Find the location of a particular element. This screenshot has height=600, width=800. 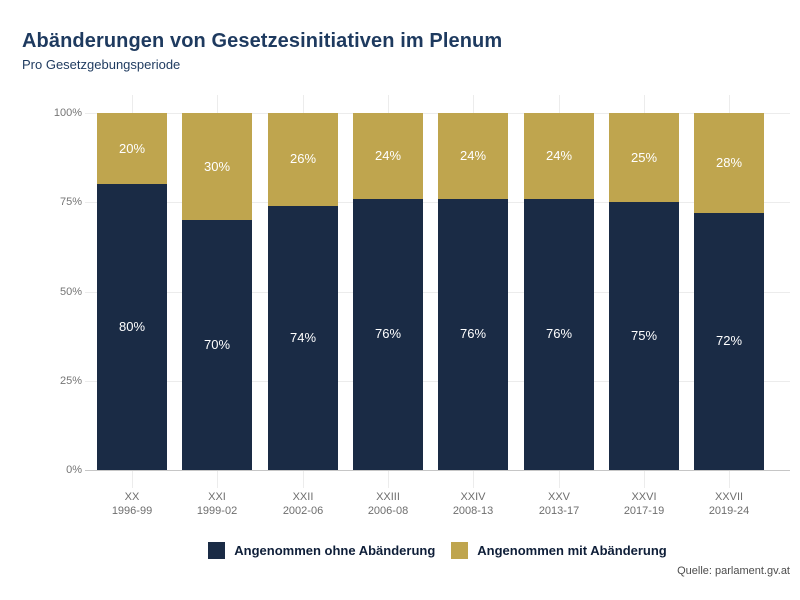

category-roman-numeral: XXVI is located at coordinates (644, 497).